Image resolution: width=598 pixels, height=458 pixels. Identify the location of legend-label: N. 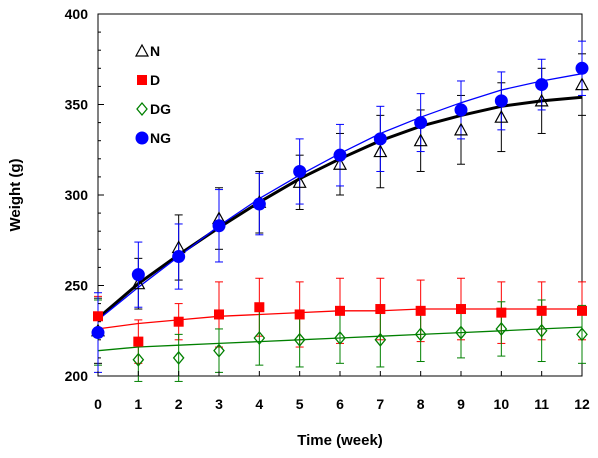
(155, 51).